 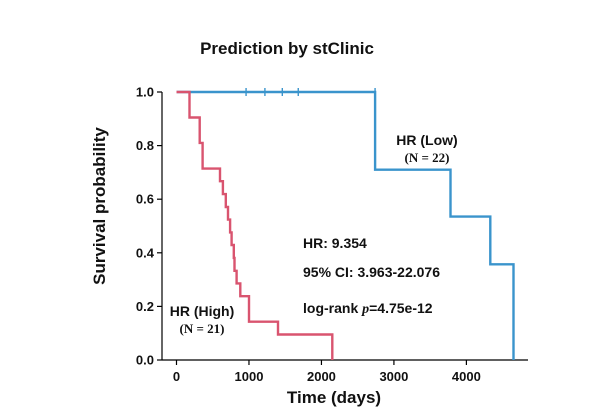 What do you see at coordinates (365, 309) in the screenshot?
I see `logrank-p-symbol: p` at bounding box center [365, 309].